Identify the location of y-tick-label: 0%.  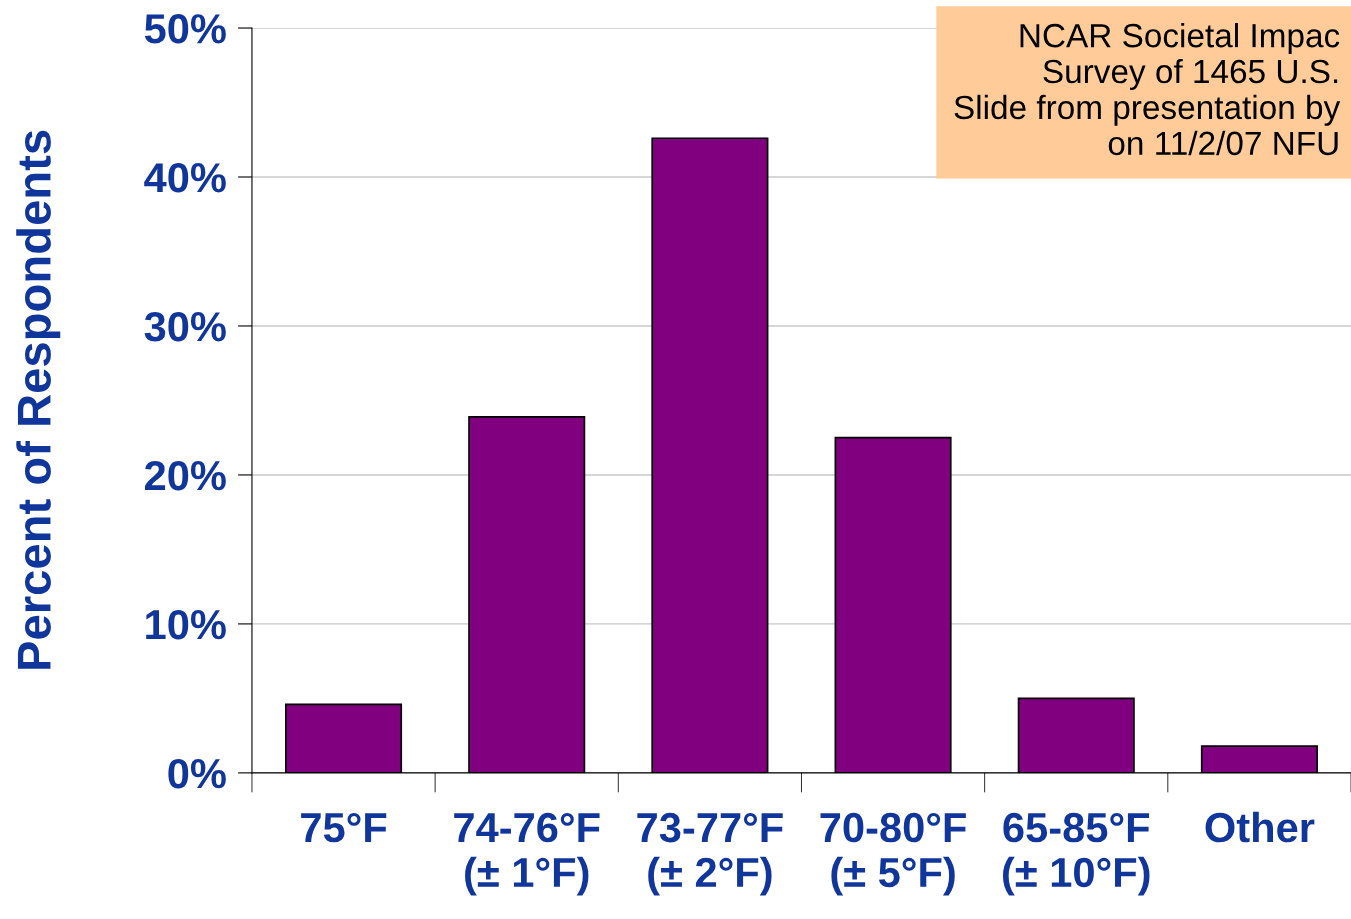
(197, 773).